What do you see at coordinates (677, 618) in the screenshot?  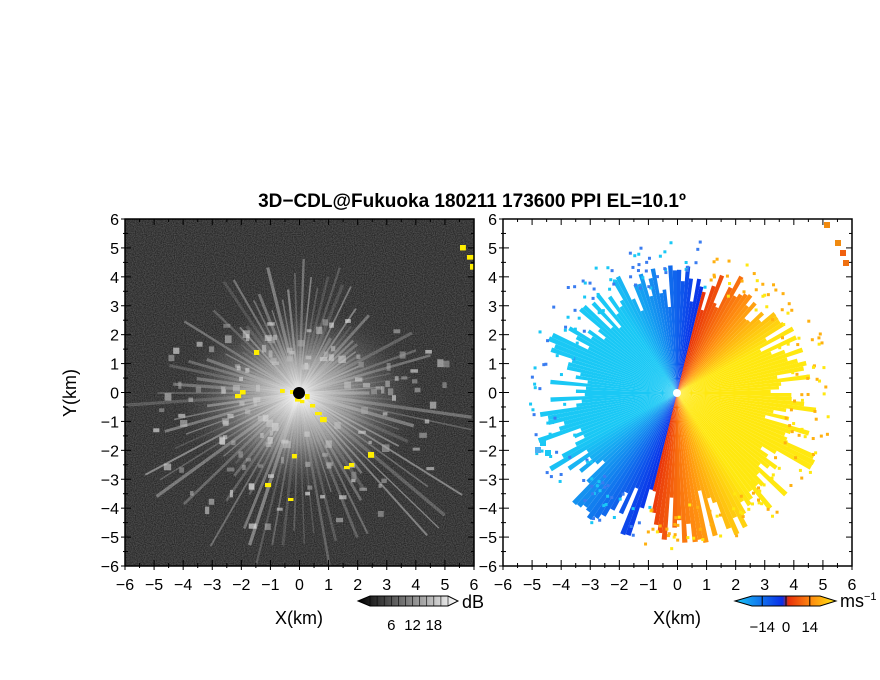 I see `velocity-x-axis-label: X(km)` at bounding box center [677, 618].